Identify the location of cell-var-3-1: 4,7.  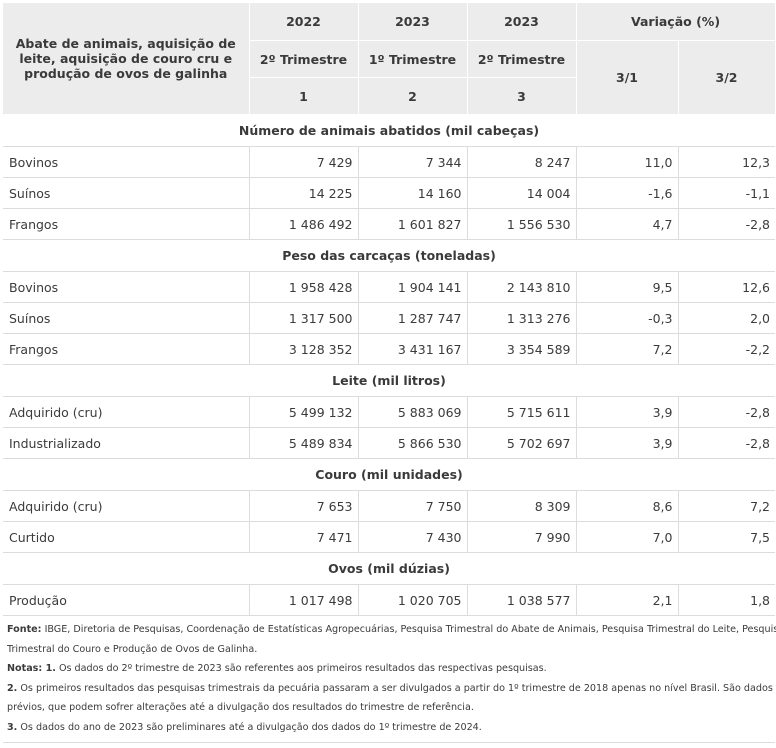
(626, 224).